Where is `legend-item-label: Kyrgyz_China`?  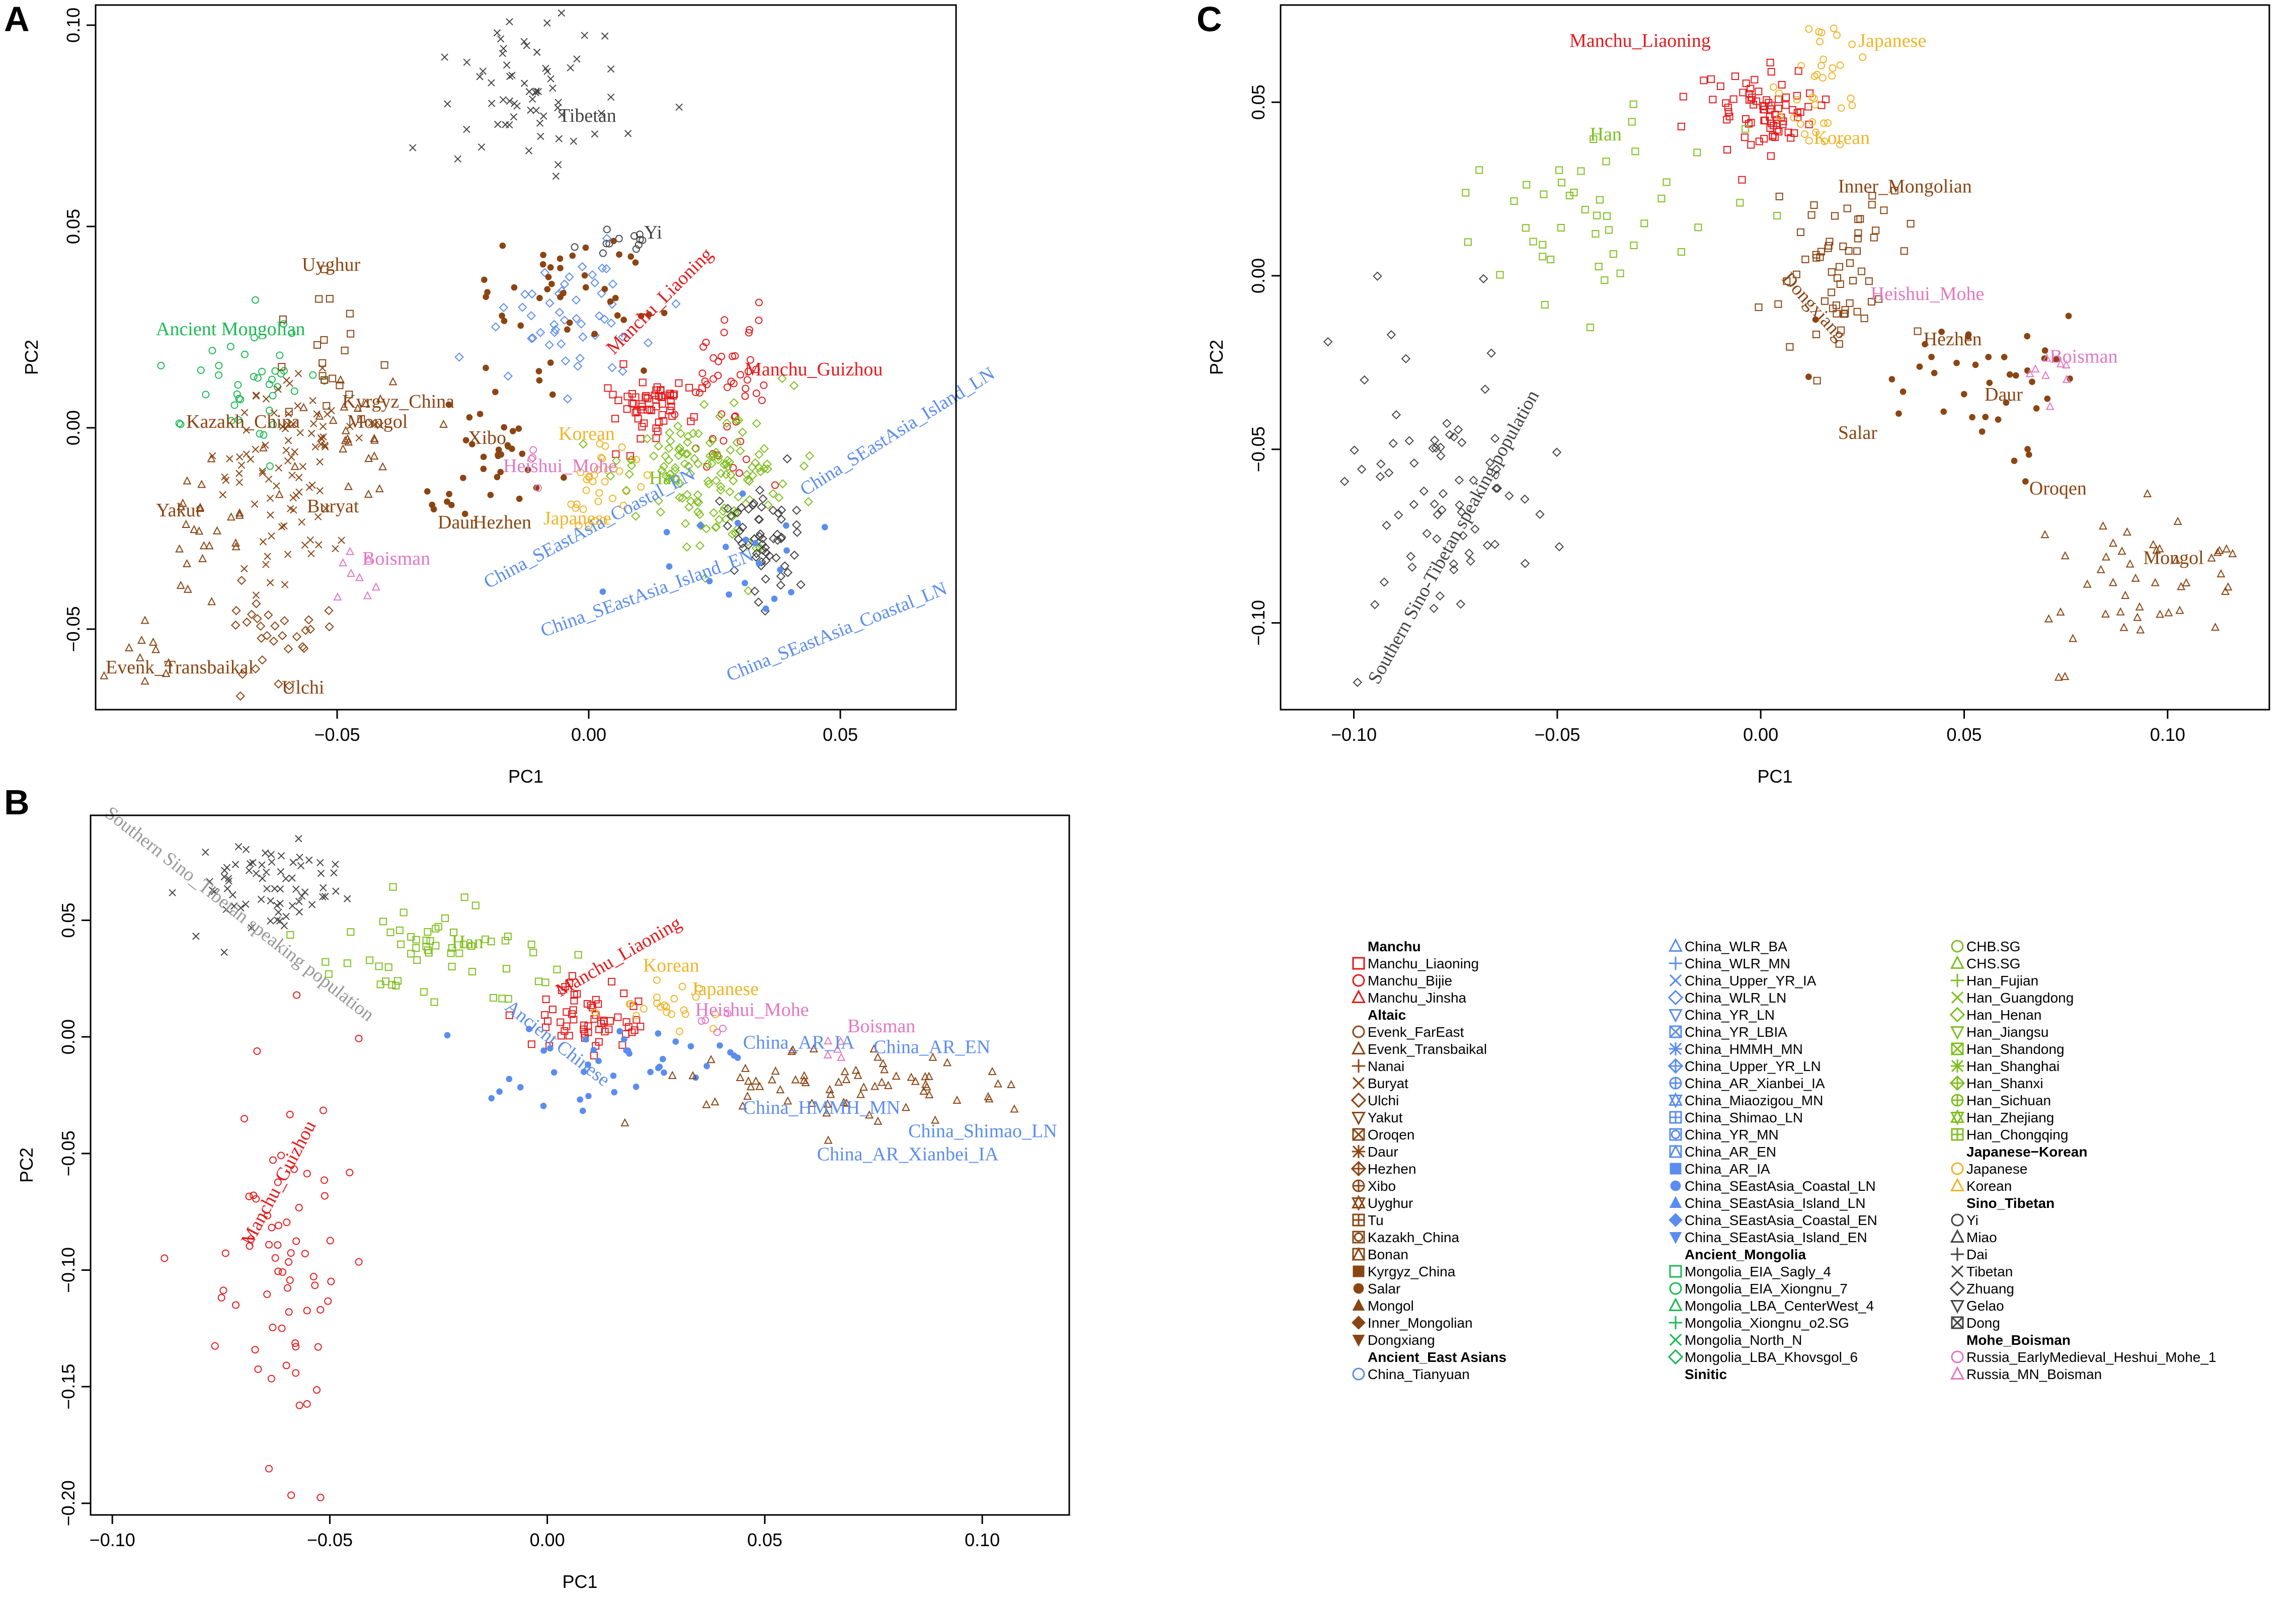 legend-item-label: Kyrgyz_China is located at coordinates (1412, 1271).